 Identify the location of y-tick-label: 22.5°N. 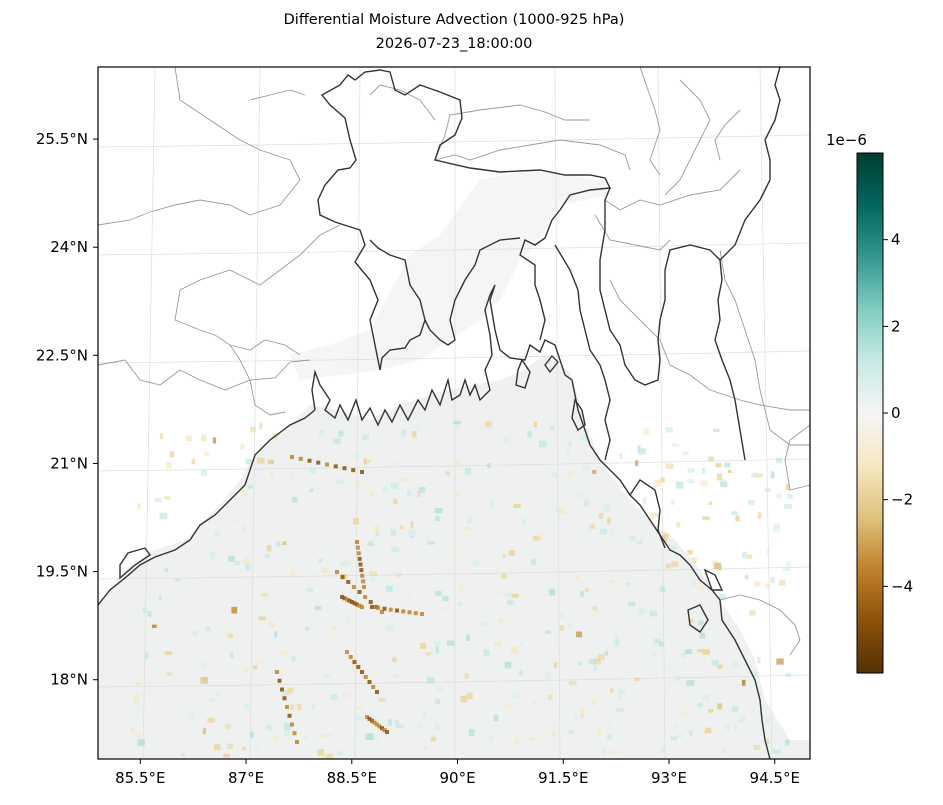
(62, 355).